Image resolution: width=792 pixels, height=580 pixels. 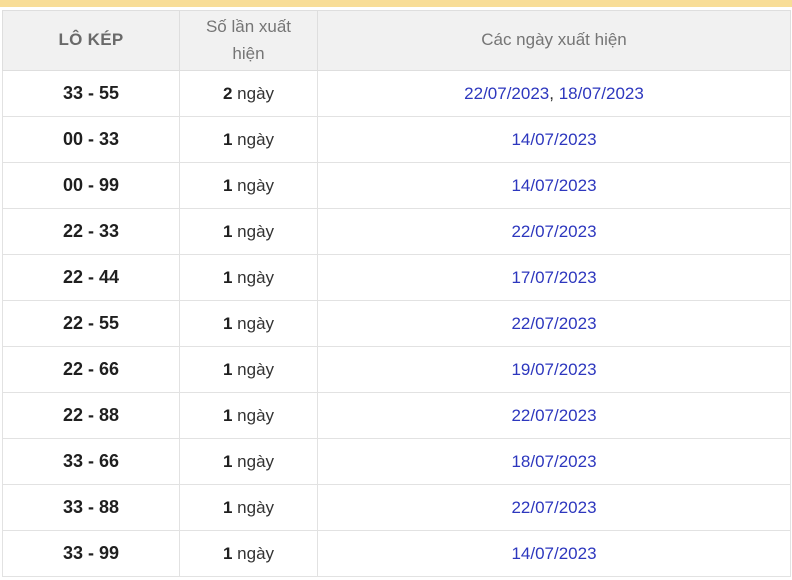 I want to click on pair-cell: 22 - 55, so click(x=91, y=323).